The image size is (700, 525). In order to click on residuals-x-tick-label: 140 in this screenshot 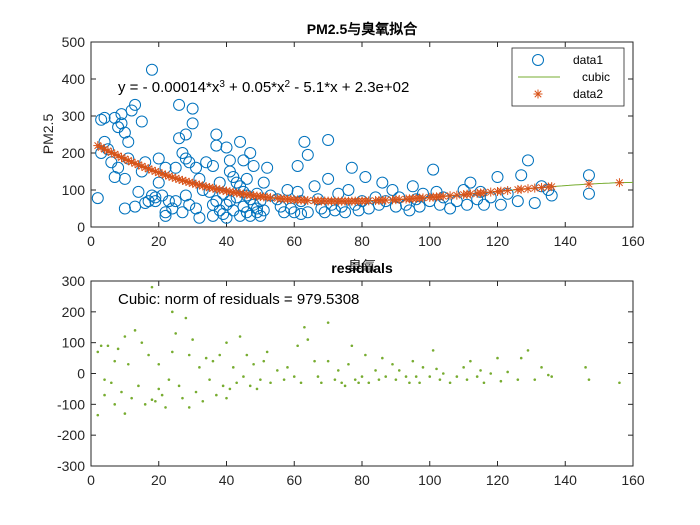, I will do `click(566, 480)`.